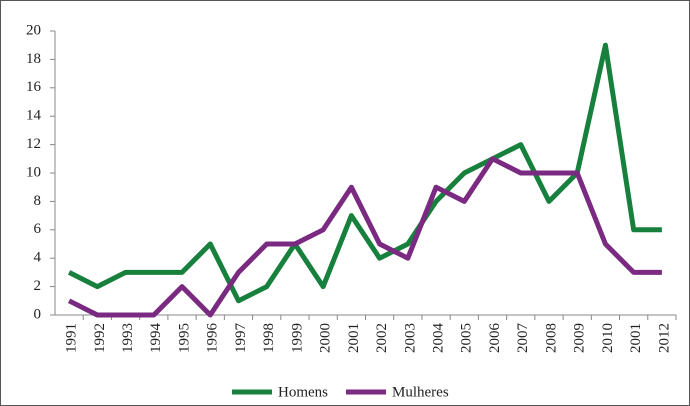 This screenshot has height=406, width=690. What do you see at coordinates (38, 201) in the screenshot?
I see `y-tick-label: 8` at bounding box center [38, 201].